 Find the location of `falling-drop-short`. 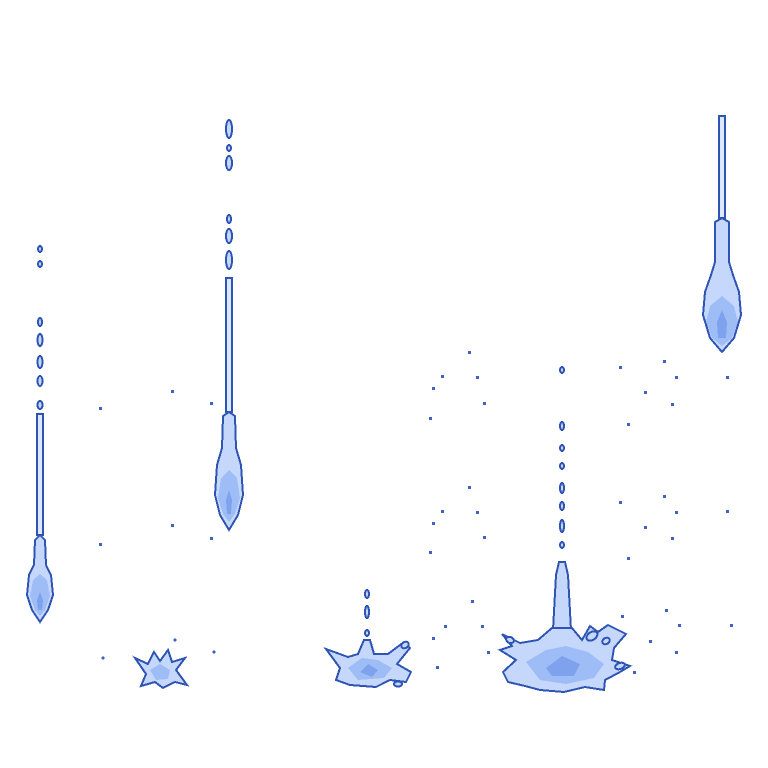

falling-drop-short is located at coordinates (229, 325).